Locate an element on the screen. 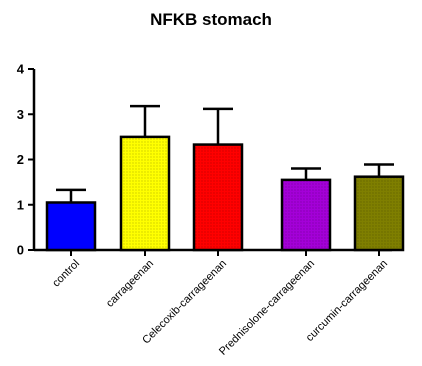 The width and height of the screenshot is (422, 366). y-tick-label: 0 is located at coordinates (20, 250).